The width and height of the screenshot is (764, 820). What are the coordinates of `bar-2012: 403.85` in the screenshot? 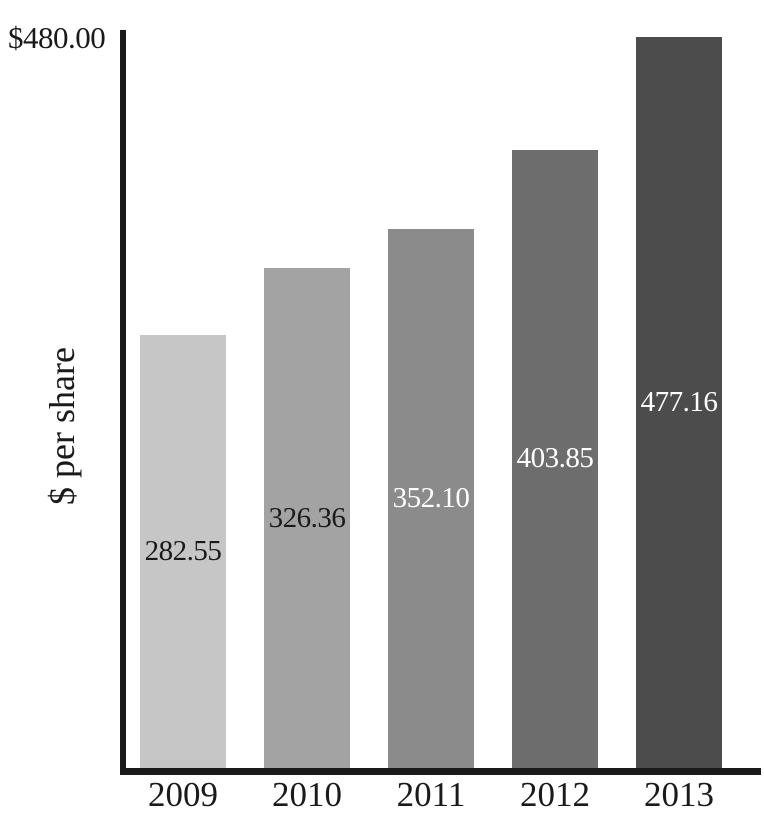 It's located at (555, 458).